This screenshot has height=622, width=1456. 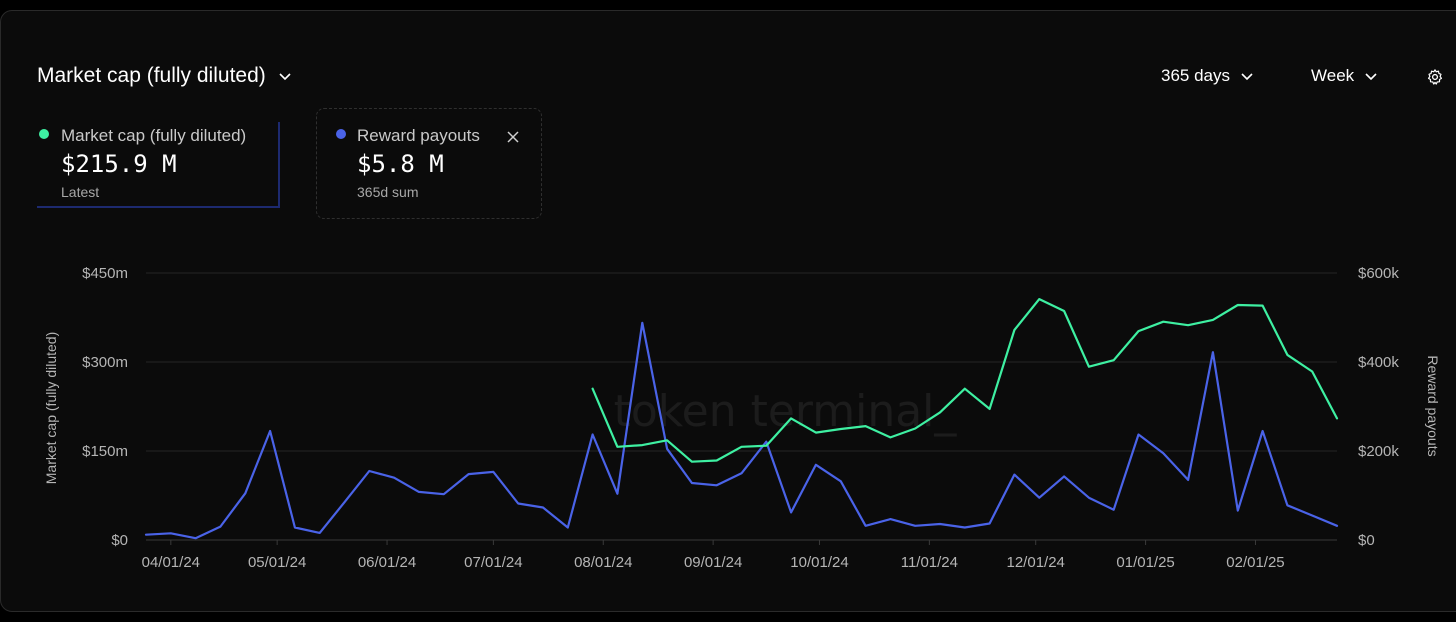 What do you see at coordinates (965, 380) in the screenshot?
I see `market-cap-line` at bounding box center [965, 380].